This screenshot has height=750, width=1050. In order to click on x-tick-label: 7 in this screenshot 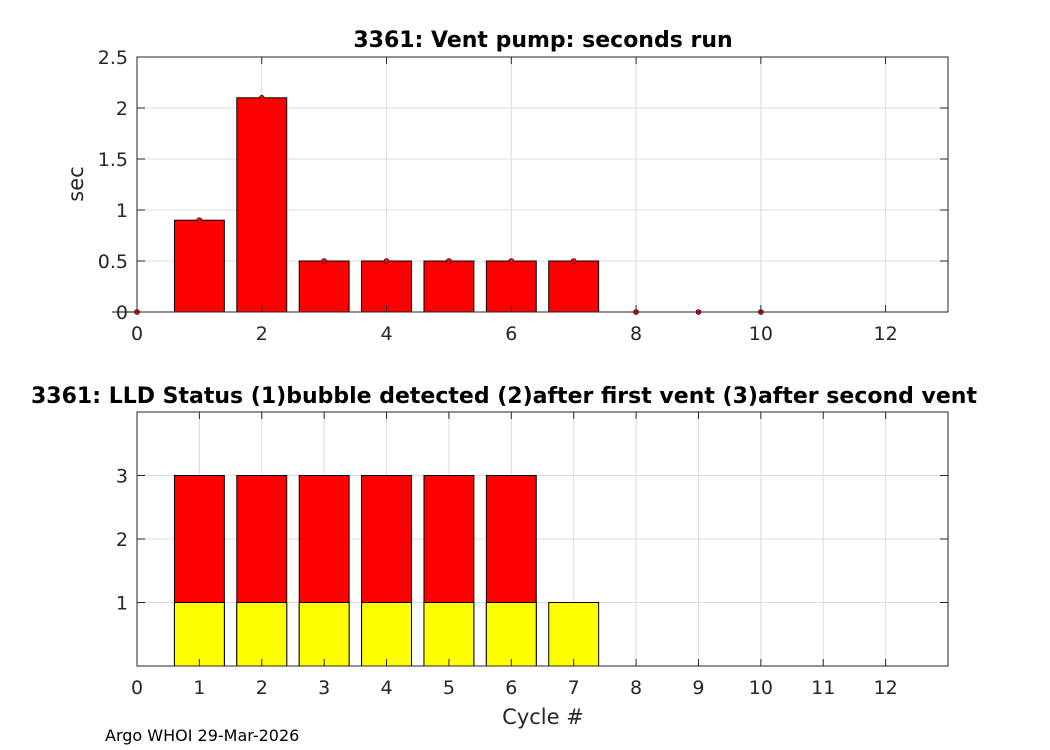, I will do `click(574, 688)`.